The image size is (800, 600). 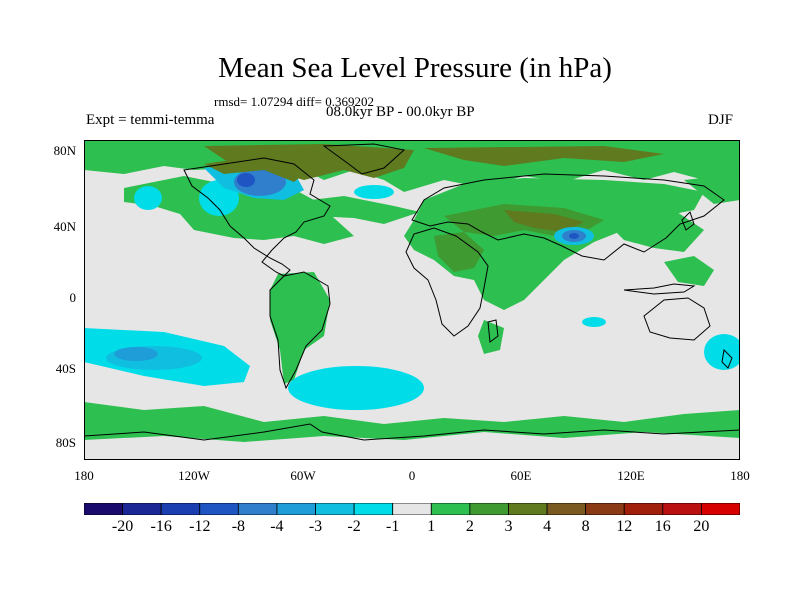 What do you see at coordinates (254, 170) in the screenshot?
I see `na-arctic-high` at bounding box center [254, 170].